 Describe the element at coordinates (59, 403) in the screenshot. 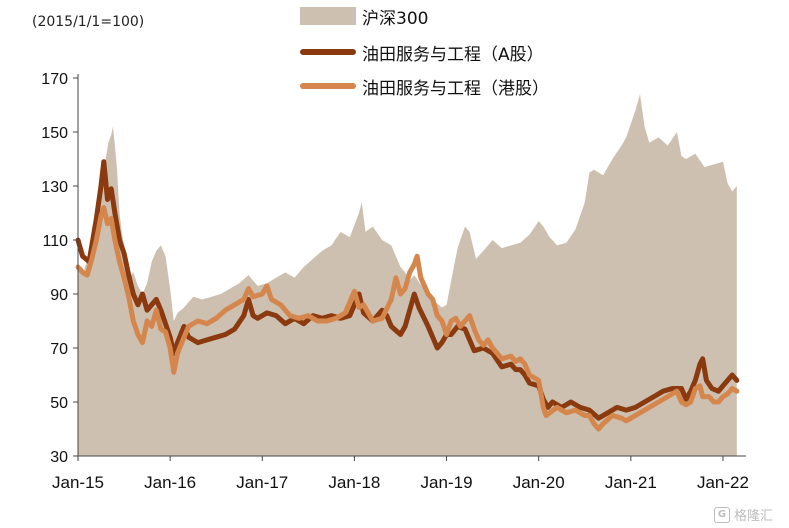

I see `y-tick-label: 50` at that location.